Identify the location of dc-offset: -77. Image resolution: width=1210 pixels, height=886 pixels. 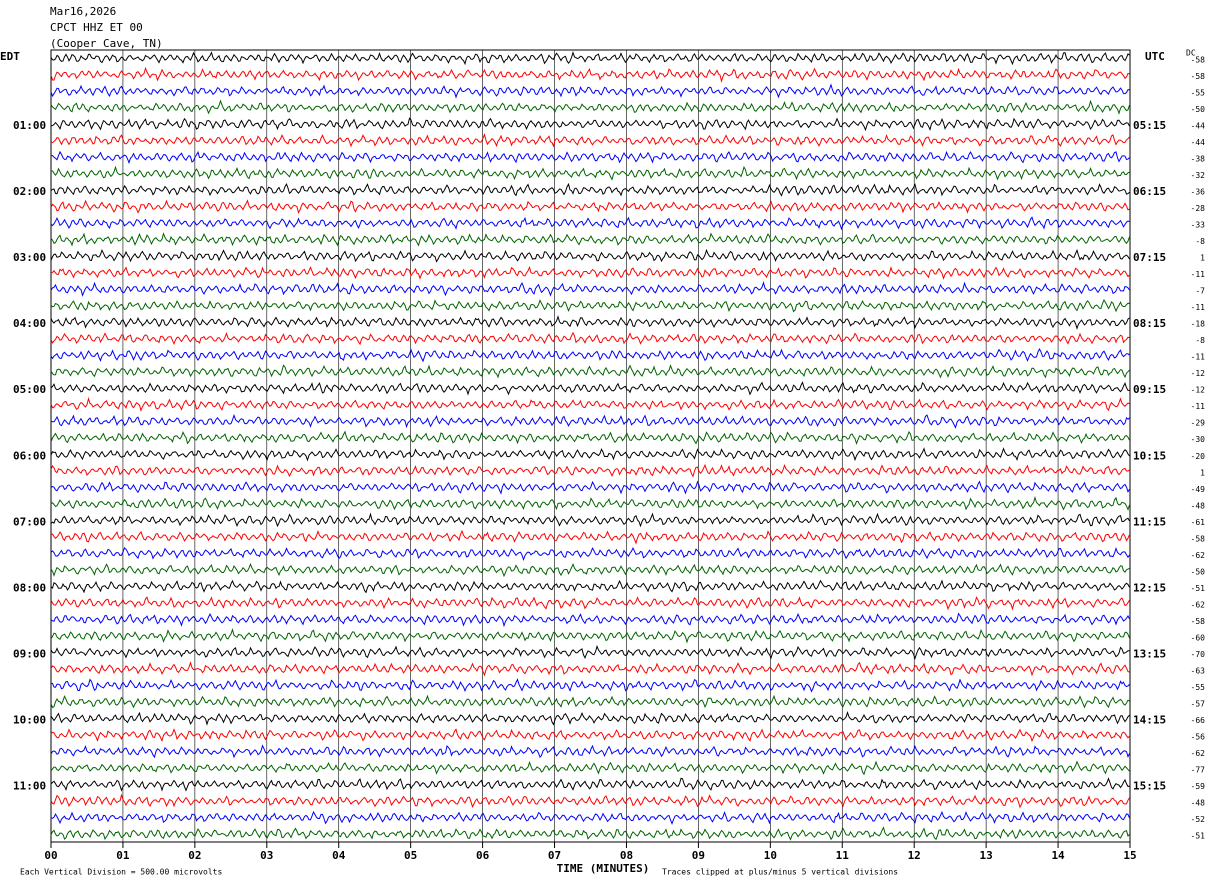
(1198, 769).